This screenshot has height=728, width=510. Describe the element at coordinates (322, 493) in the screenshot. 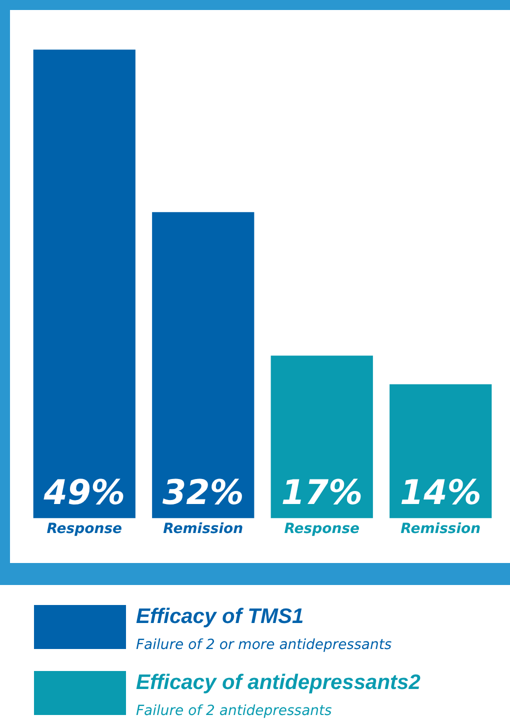

I see `data-label: 17%` at that location.